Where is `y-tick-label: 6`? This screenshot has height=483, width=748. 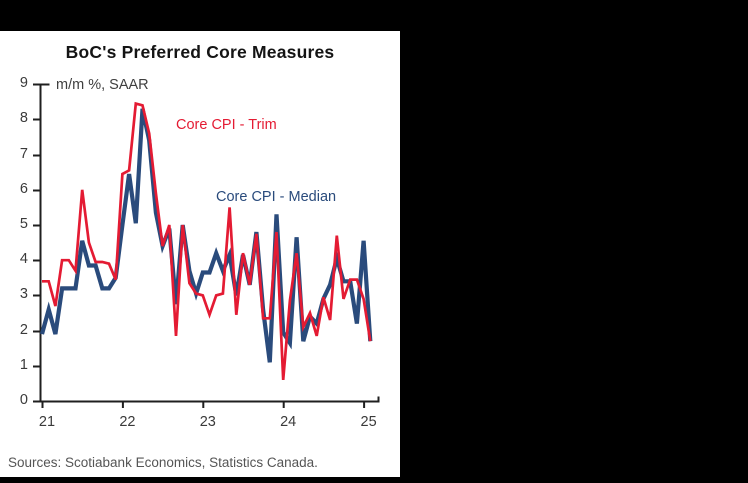 y-tick-label: 6 is located at coordinates (23, 188).